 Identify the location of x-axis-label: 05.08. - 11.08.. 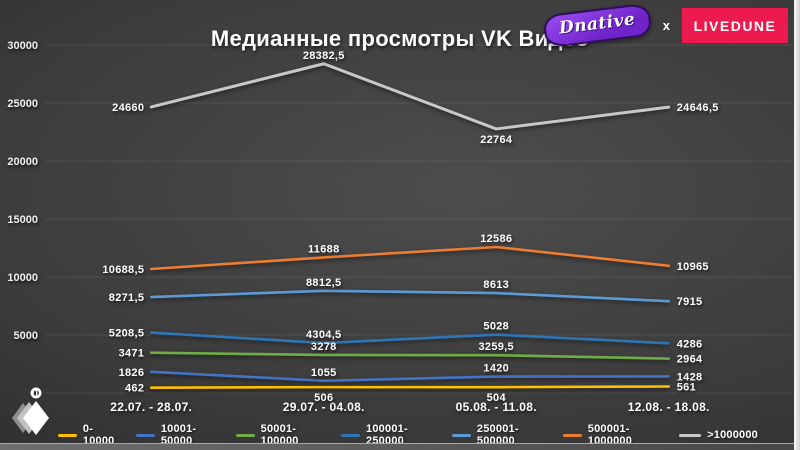
(496, 407).